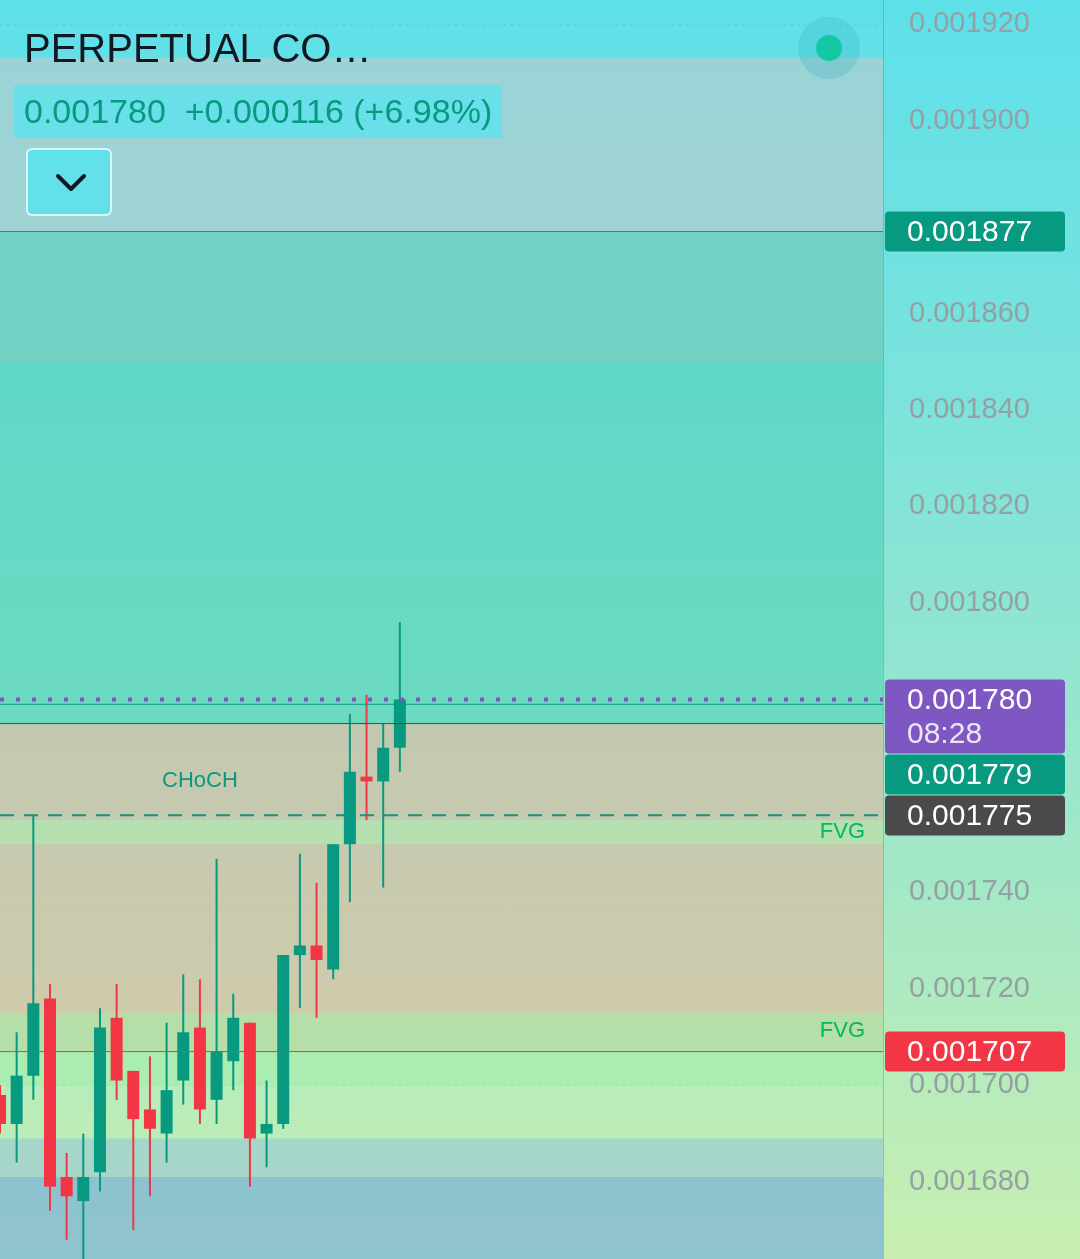  Describe the element at coordinates (969, 118) in the screenshot. I see `y-tick-label: 0.001900` at that location.